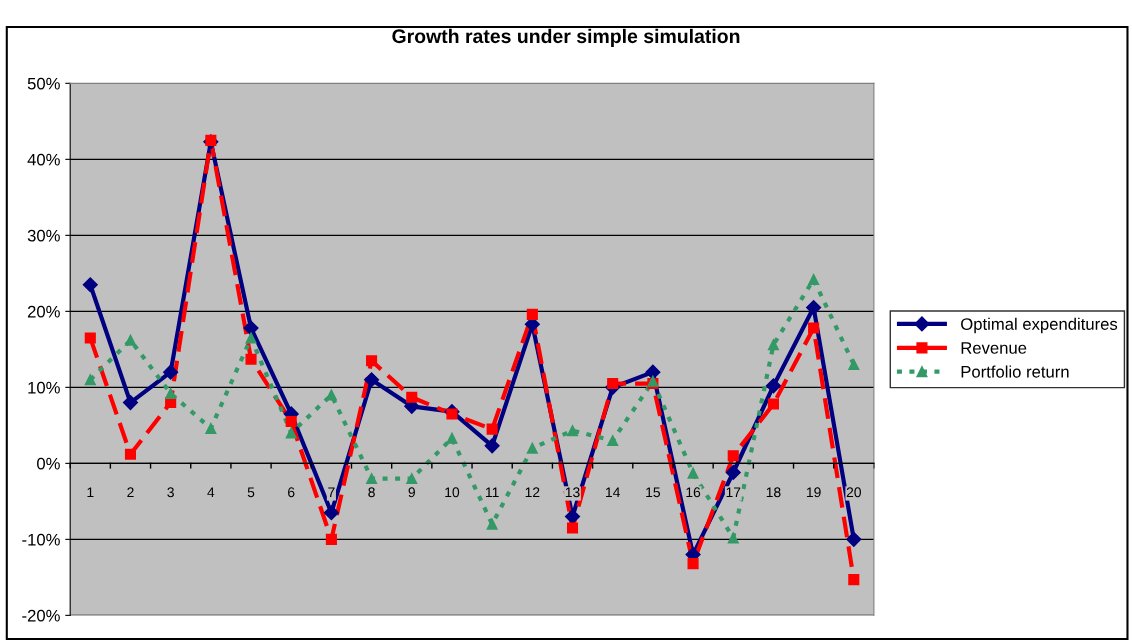 Image resolution: width=1132 pixels, height=641 pixels. I want to click on x-tick-label: 10, so click(452, 492).